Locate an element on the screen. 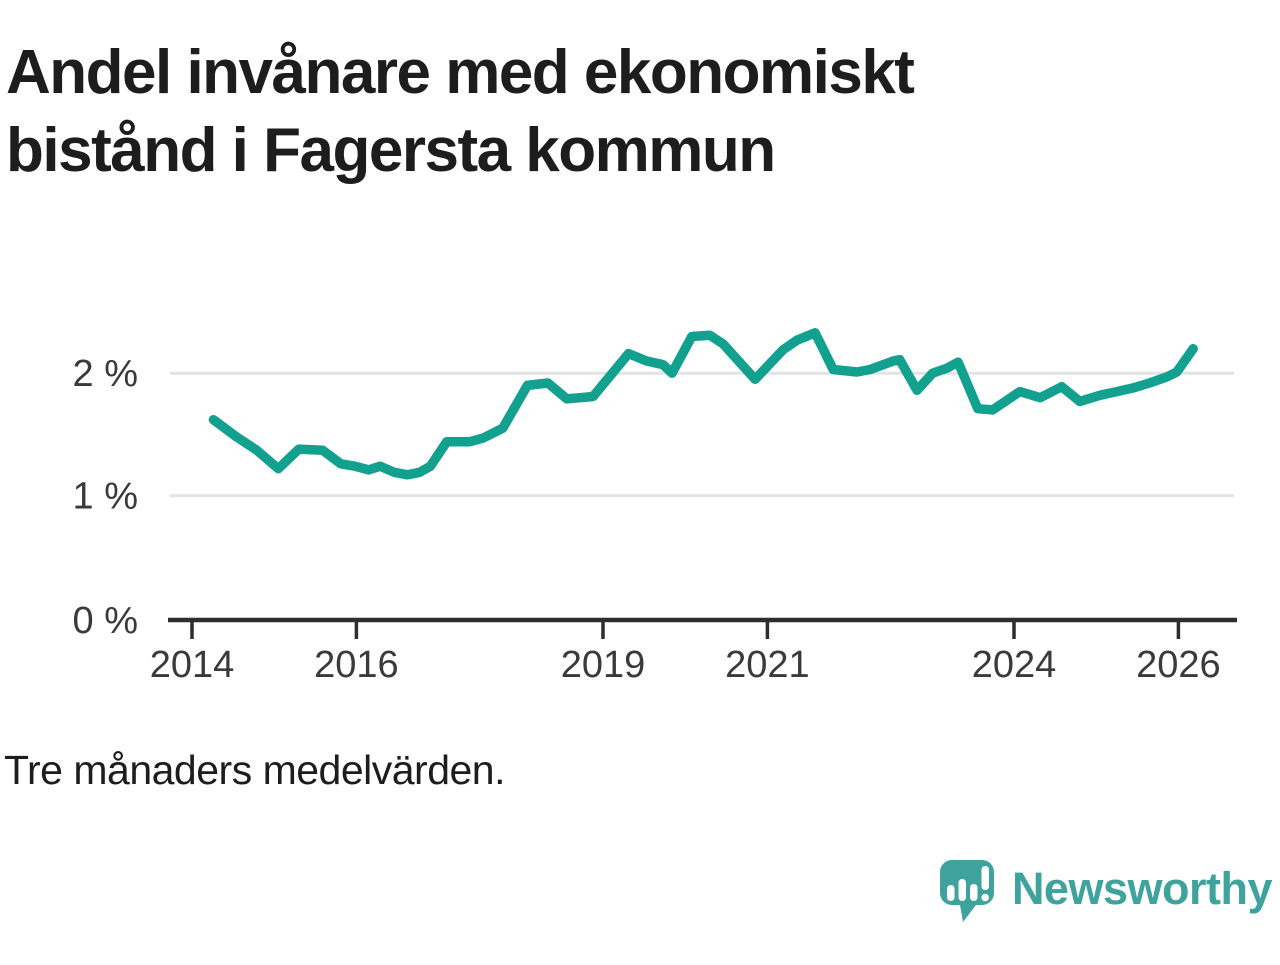 This screenshot has width=1280, height=965. x-tick-label: 2019 is located at coordinates (603, 665).